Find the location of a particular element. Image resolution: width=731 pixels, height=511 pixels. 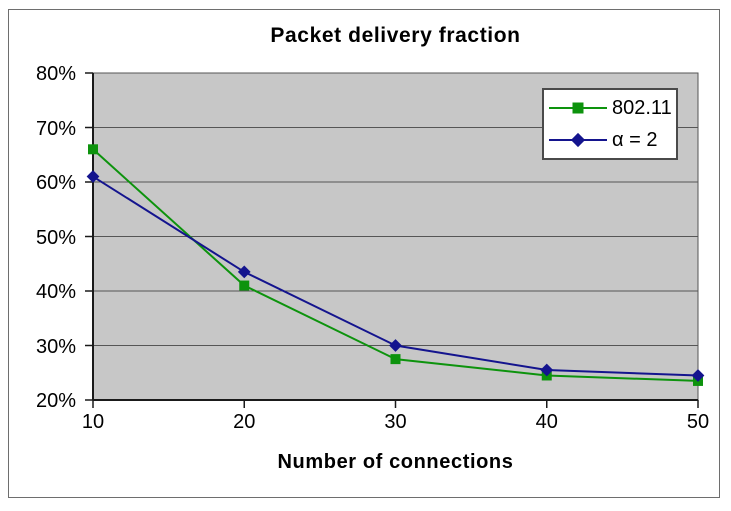

x-tick-label: 40 is located at coordinates (546, 422).